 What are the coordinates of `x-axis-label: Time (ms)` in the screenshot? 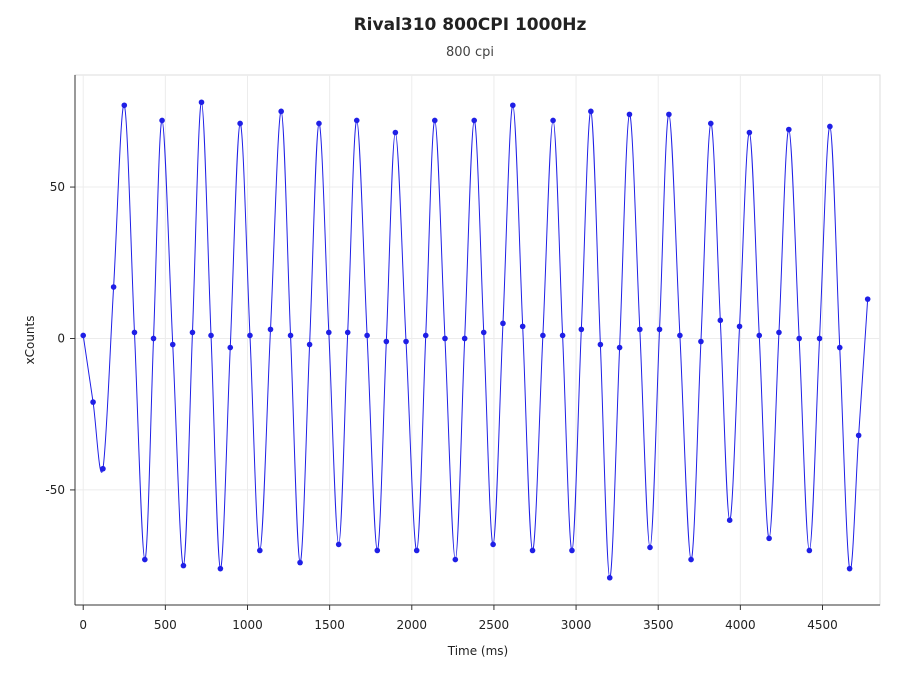 It's located at (478, 651).